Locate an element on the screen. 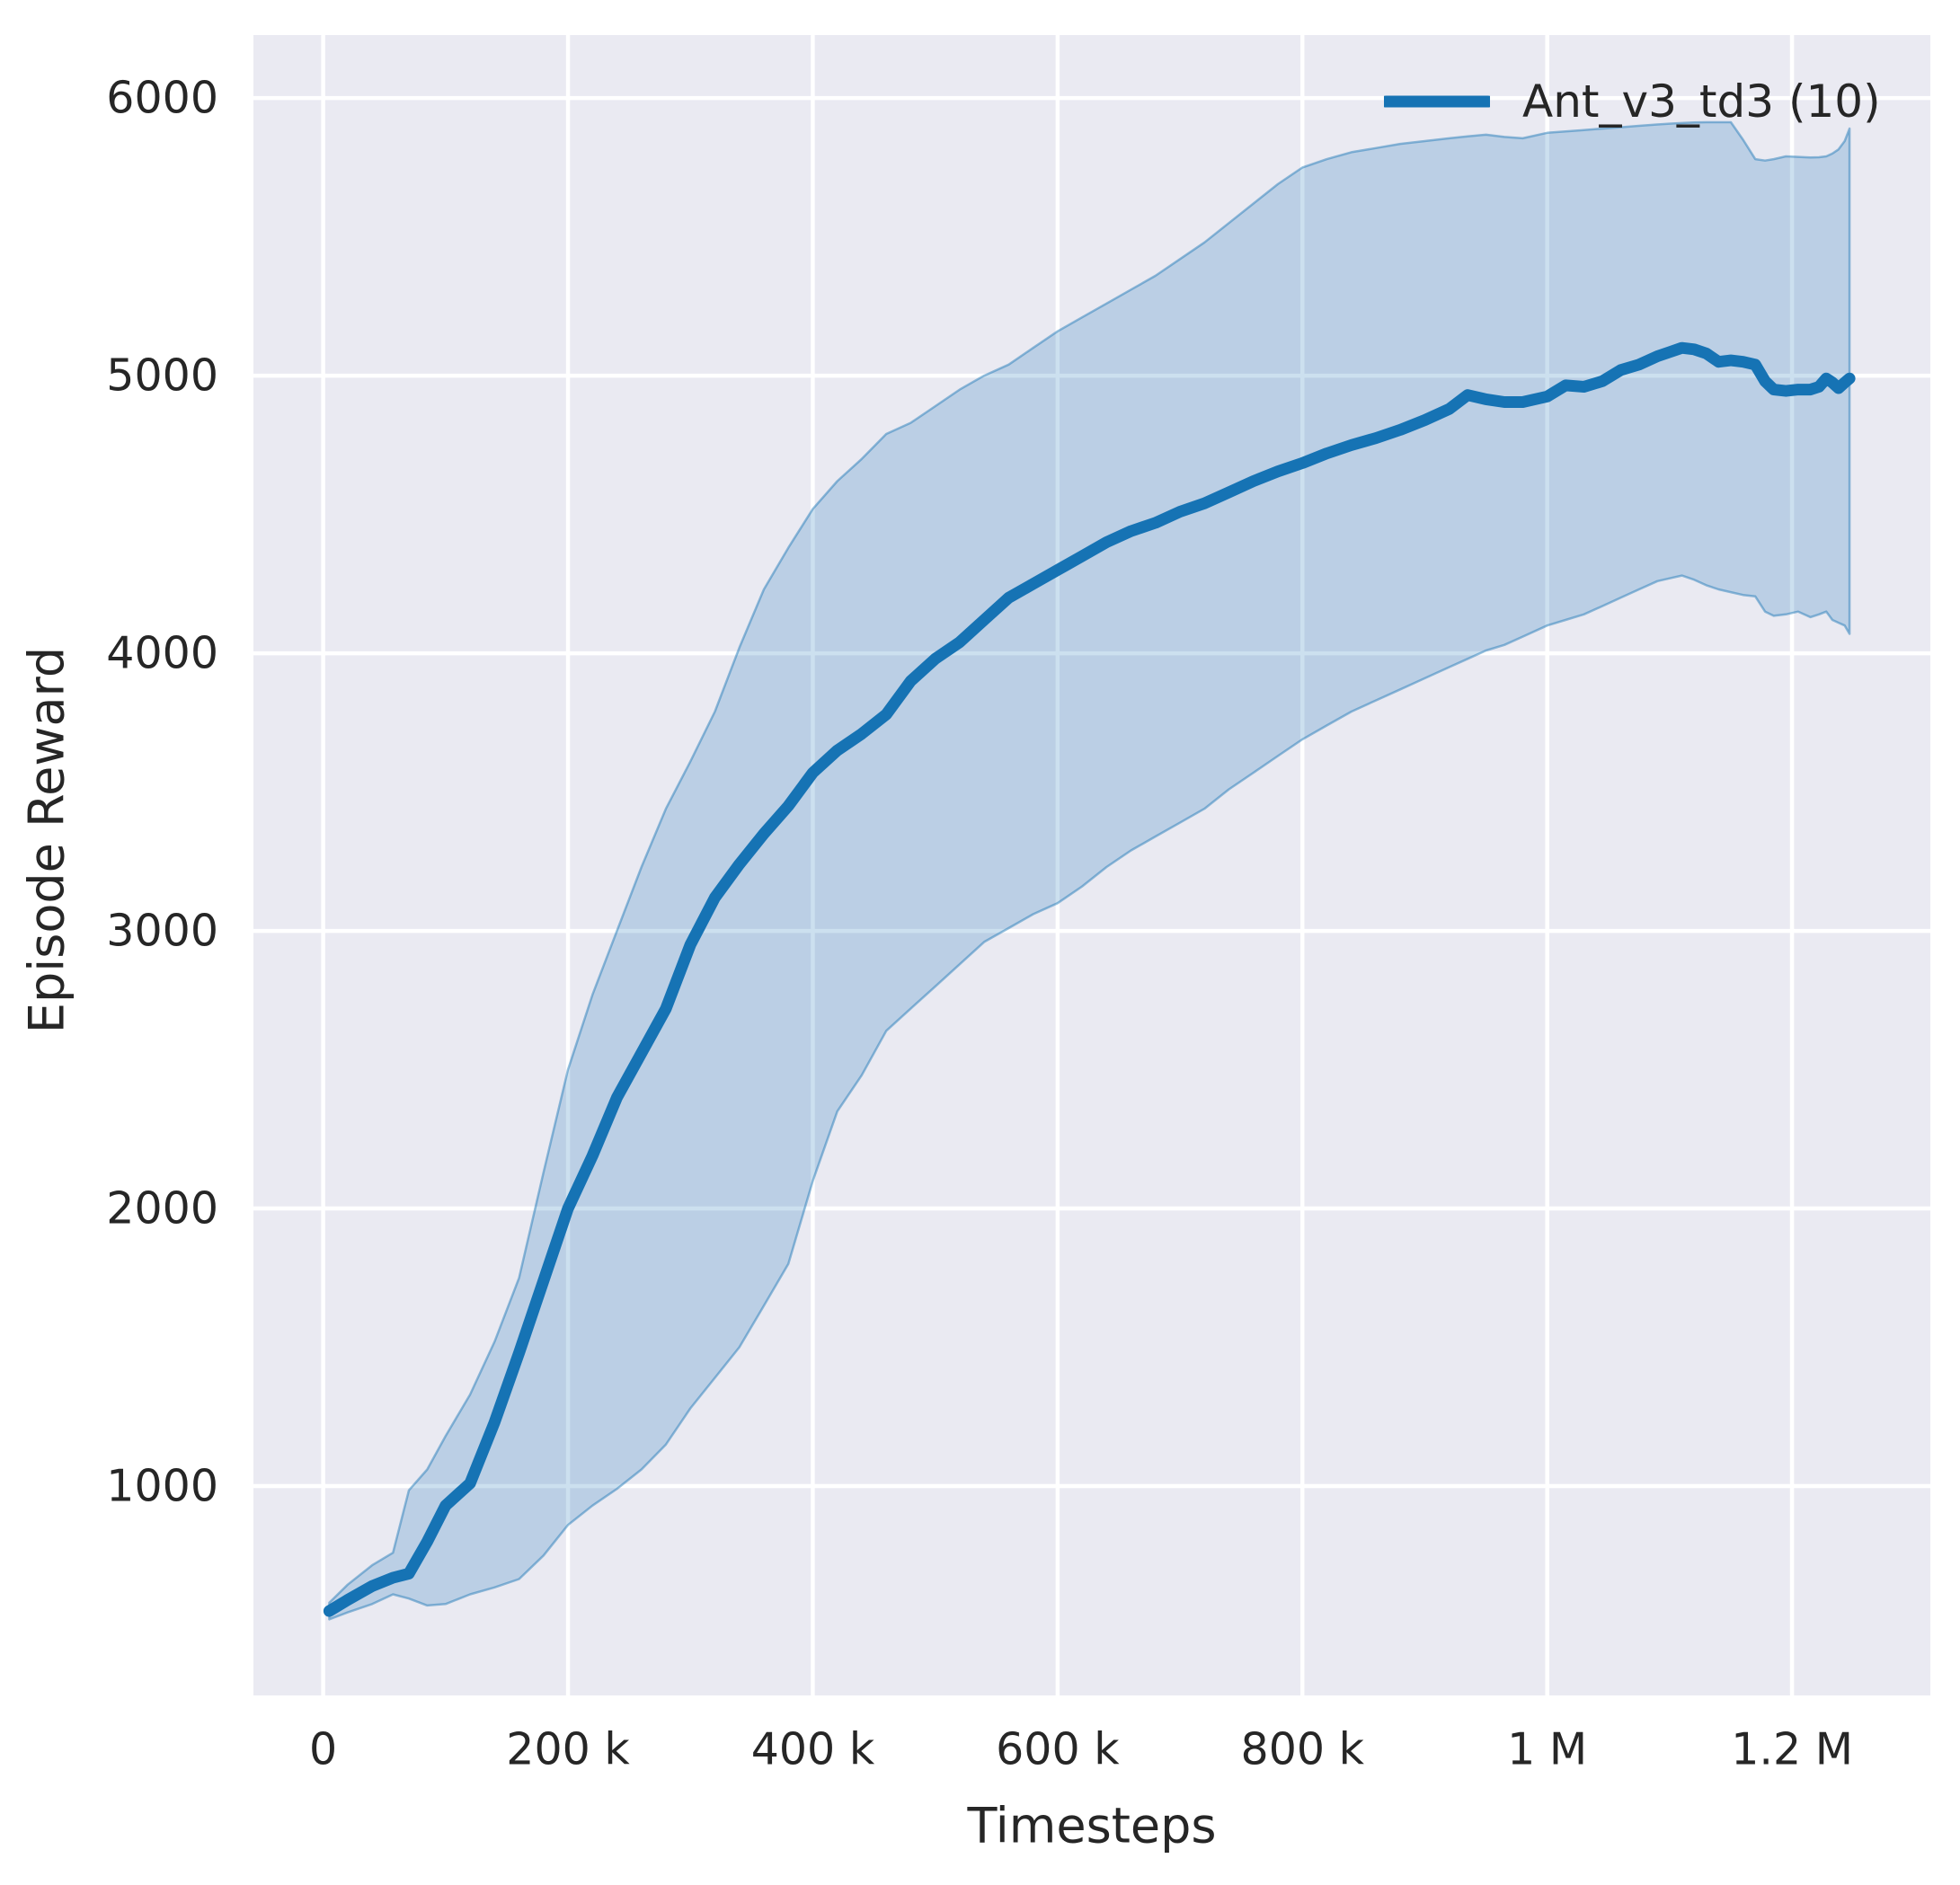  y-tick-label: 6000 is located at coordinates (162, 98).